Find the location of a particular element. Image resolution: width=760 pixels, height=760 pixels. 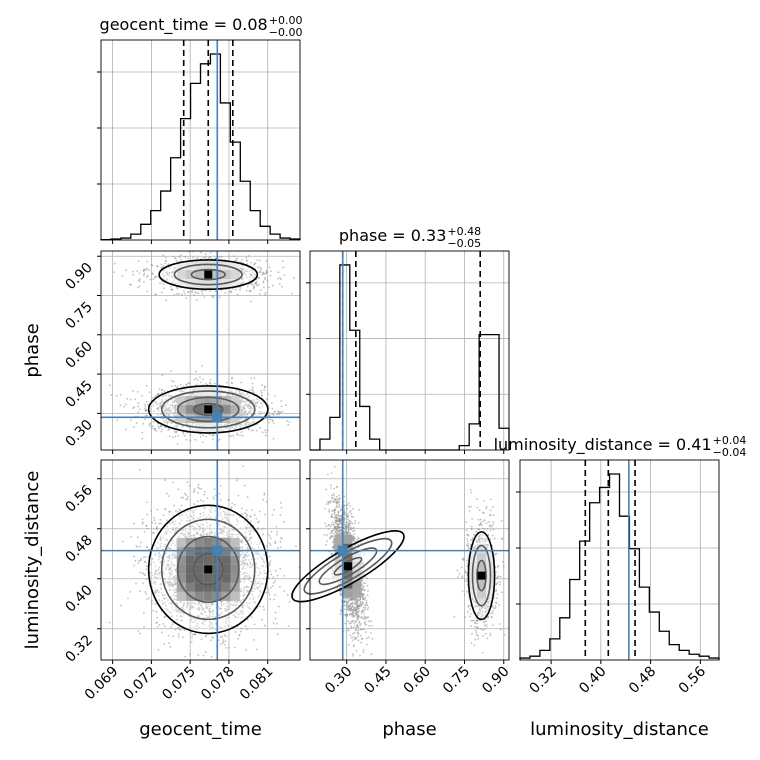

y-tick-label: 0.90 is located at coordinates (78, 276).